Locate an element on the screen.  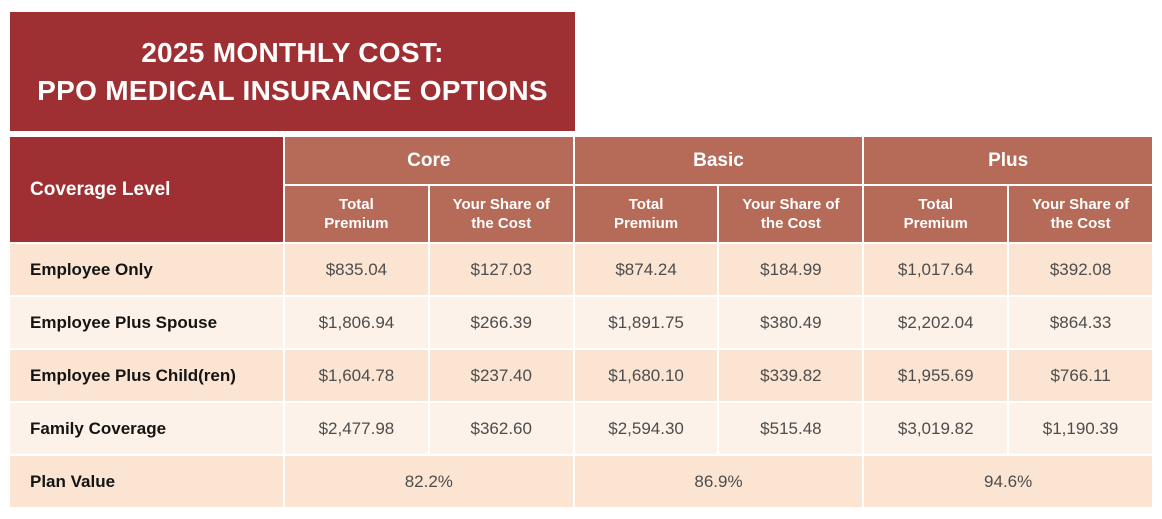
row-label-family-coverage: Family Coverage is located at coordinates (146, 428).